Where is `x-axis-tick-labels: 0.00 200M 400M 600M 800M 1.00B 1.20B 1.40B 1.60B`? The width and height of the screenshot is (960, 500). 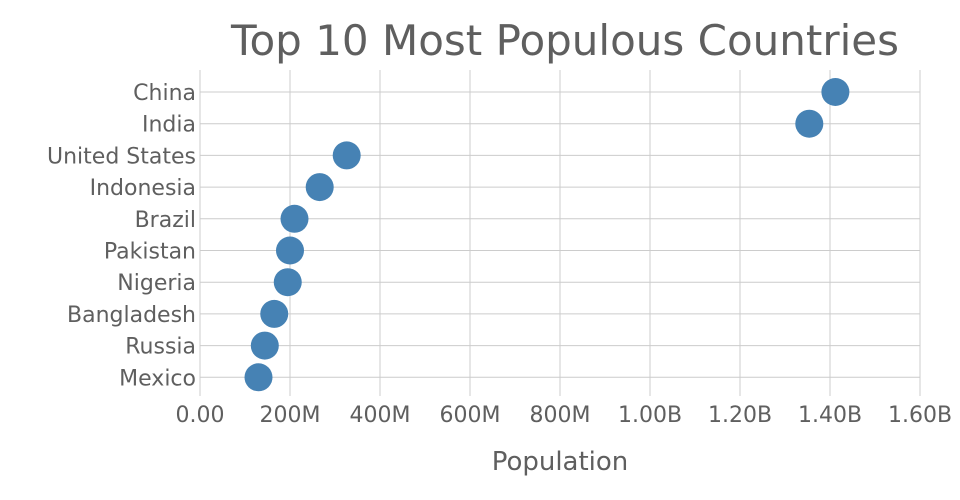 x-axis-tick-labels: 0.00 200M 400M 600M 800M 1.00B 1.20B 1.40B 1.60B is located at coordinates (564, 415).